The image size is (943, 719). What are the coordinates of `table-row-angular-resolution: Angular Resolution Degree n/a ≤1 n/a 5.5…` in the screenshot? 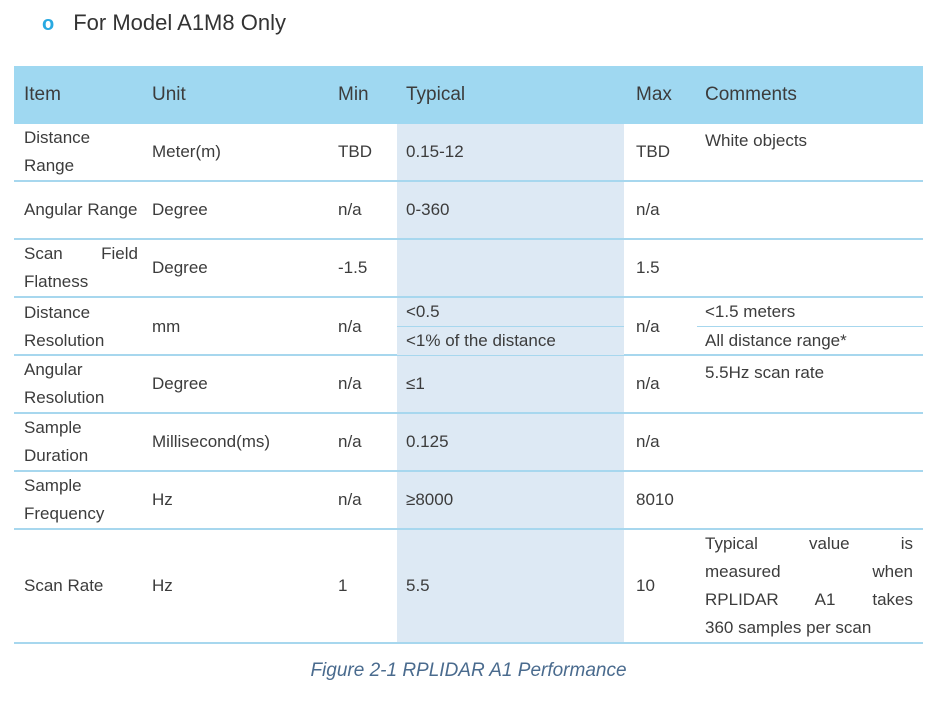 It's located at (468, 385).